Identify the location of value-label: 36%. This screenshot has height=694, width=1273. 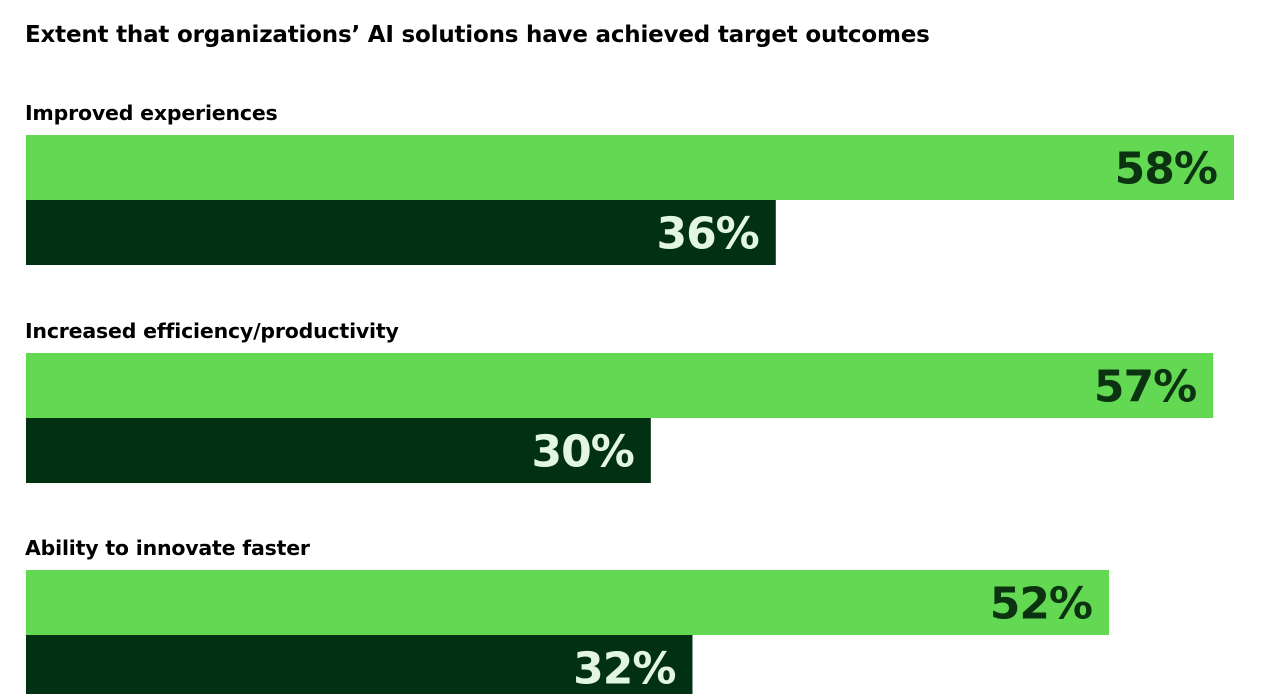
(707, 234).